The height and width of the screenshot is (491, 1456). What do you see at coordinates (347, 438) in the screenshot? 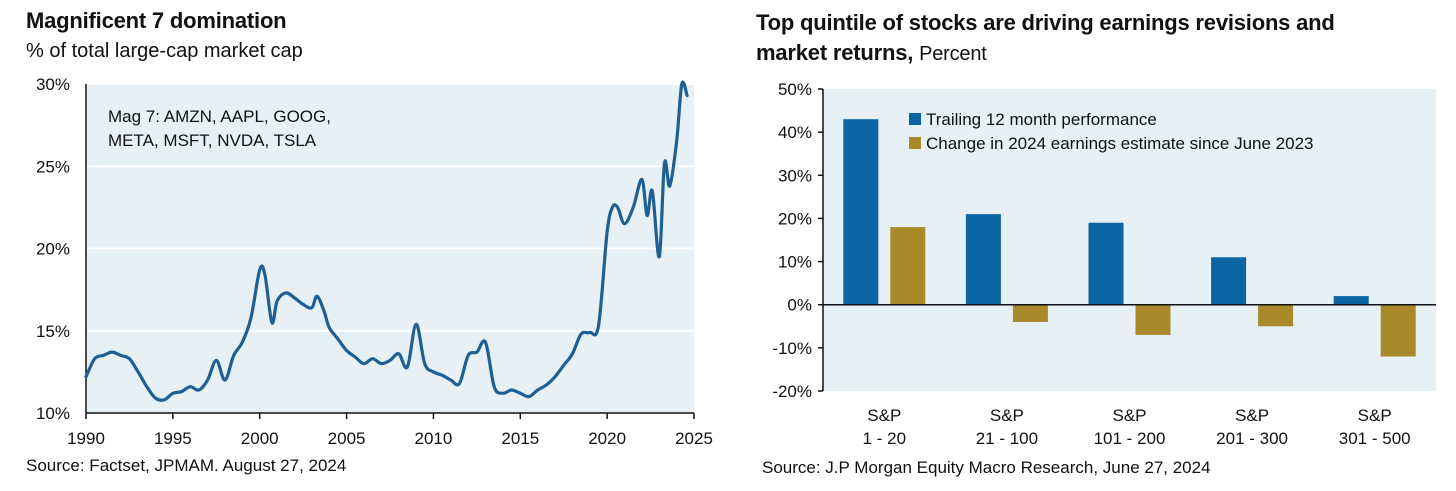
I see `x-tick-label: 2005` at bounding box center [347, 438].